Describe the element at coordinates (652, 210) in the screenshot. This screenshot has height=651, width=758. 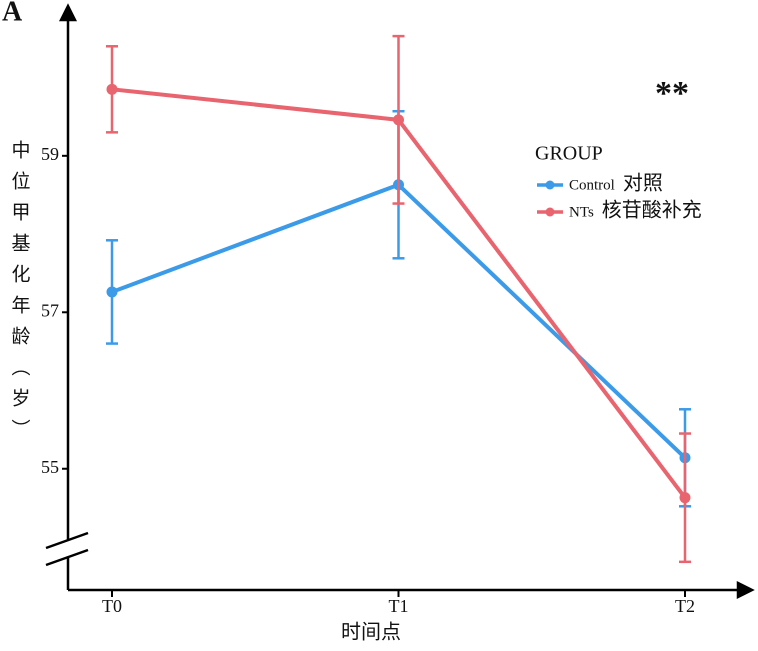
I see `legend-label-cn: 核苷酸补充` at that location.